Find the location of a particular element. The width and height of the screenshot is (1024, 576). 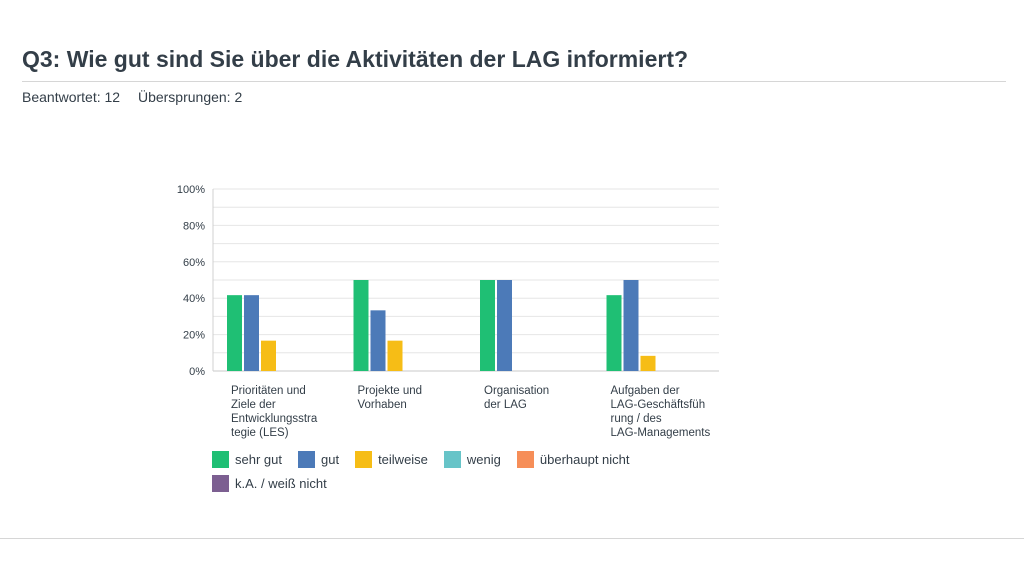

answered-count: Beantwortet: 12 is located at coordinates (71, 97).